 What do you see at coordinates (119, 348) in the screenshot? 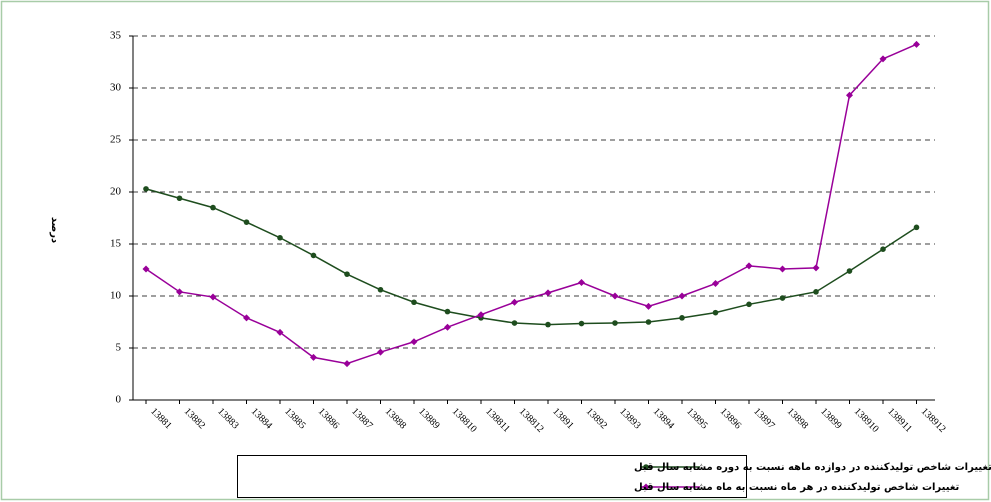
I see `y-tick-label: 5` at bounding box center [119, 348].